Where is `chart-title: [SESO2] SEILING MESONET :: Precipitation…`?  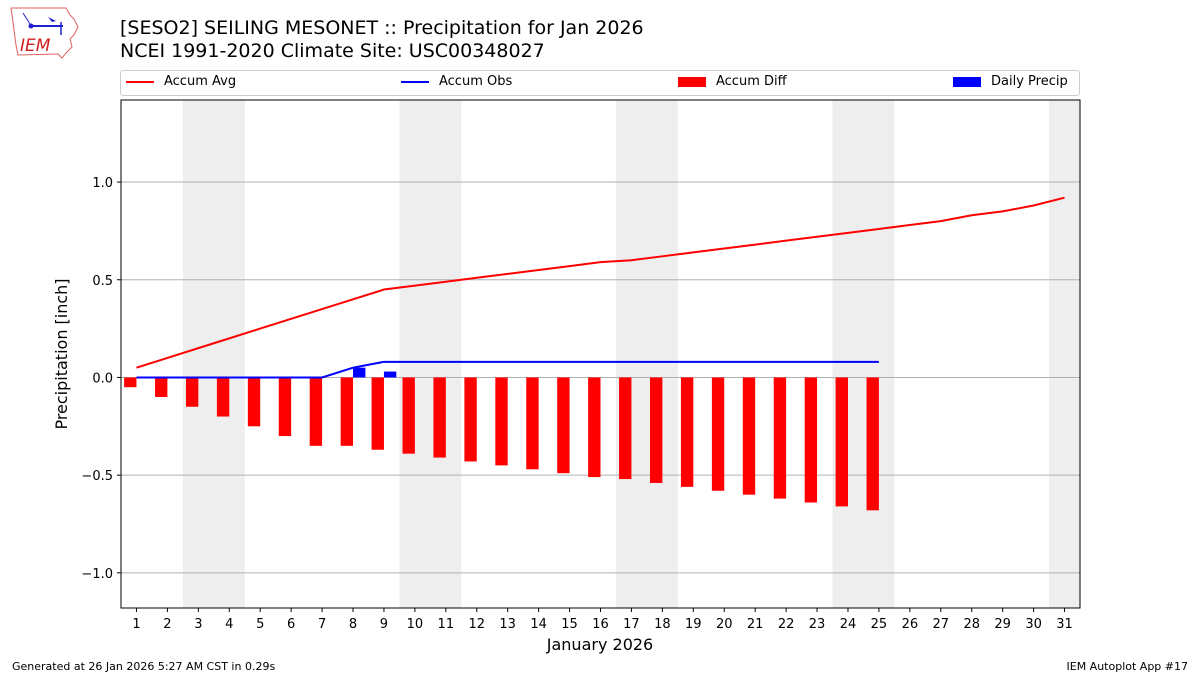
chart-title: [SESO2] SEILING MESONET :: Precipitation… is located at coordinates (382, 28).